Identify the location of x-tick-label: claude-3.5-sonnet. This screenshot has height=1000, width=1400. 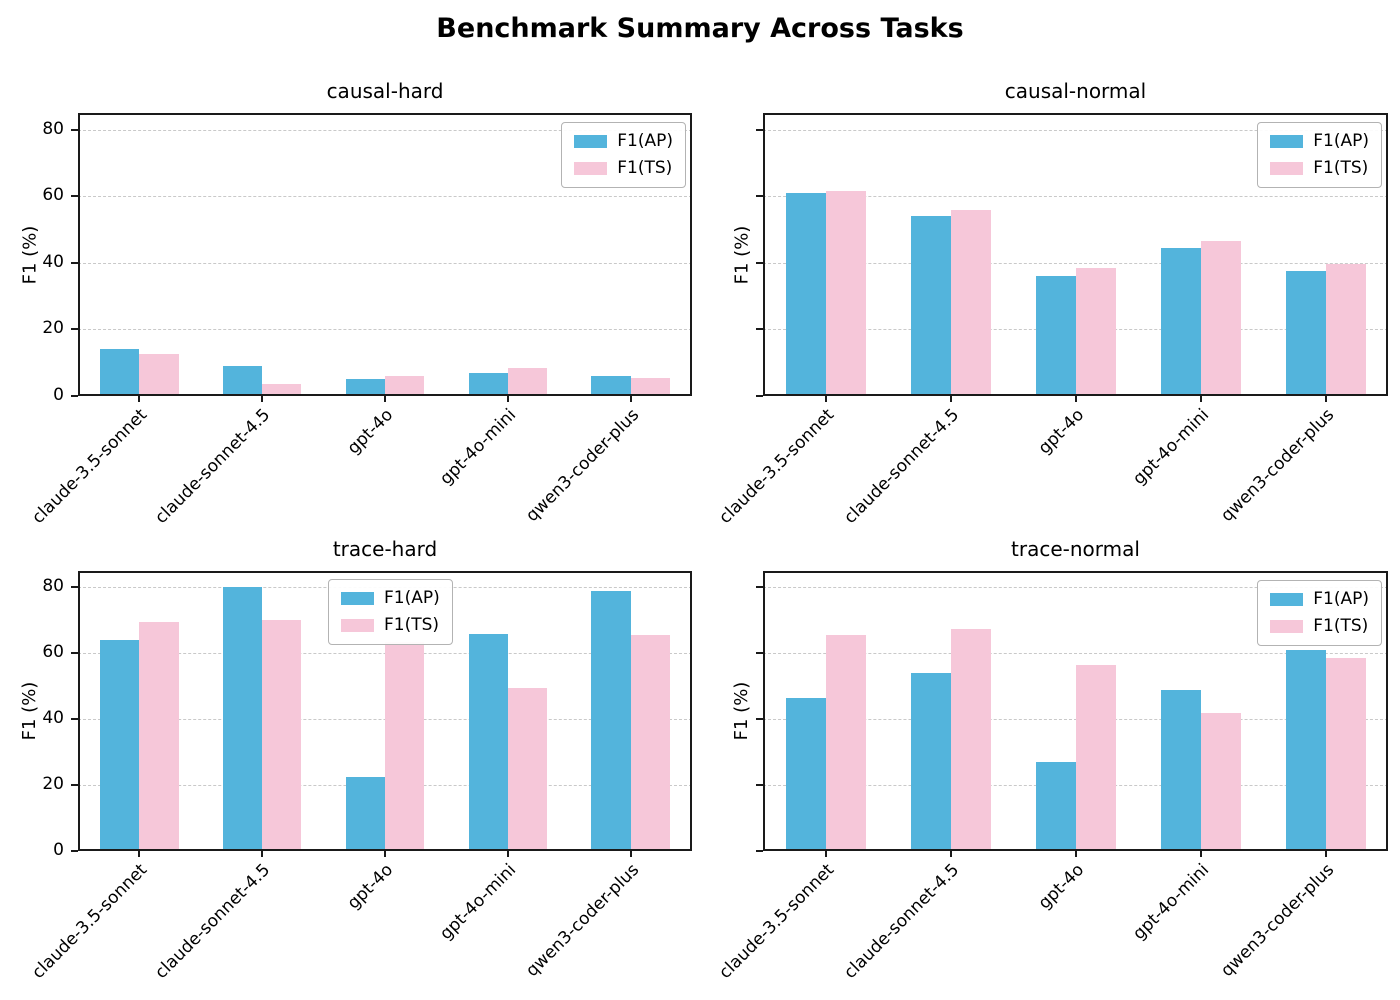
(90, 921).